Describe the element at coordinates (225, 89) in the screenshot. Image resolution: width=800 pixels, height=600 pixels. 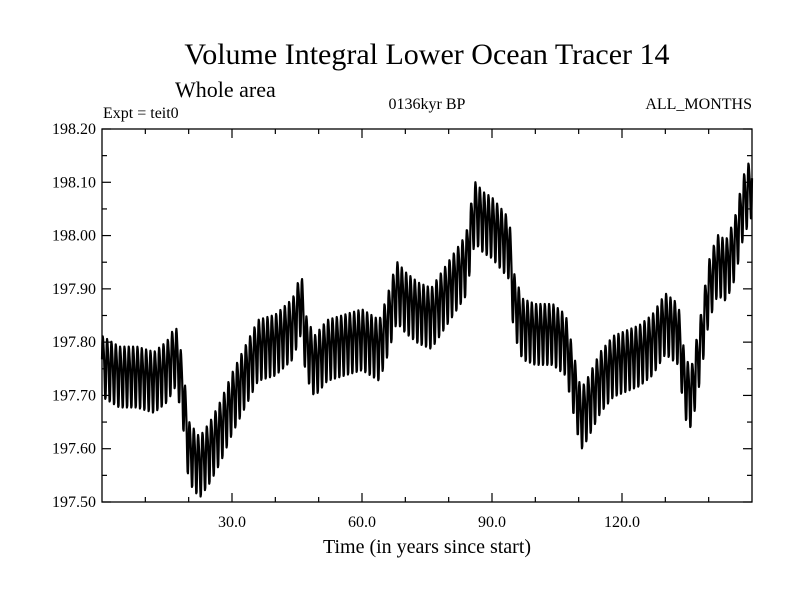
I see `chart-subtitle: Whole area` at that location.